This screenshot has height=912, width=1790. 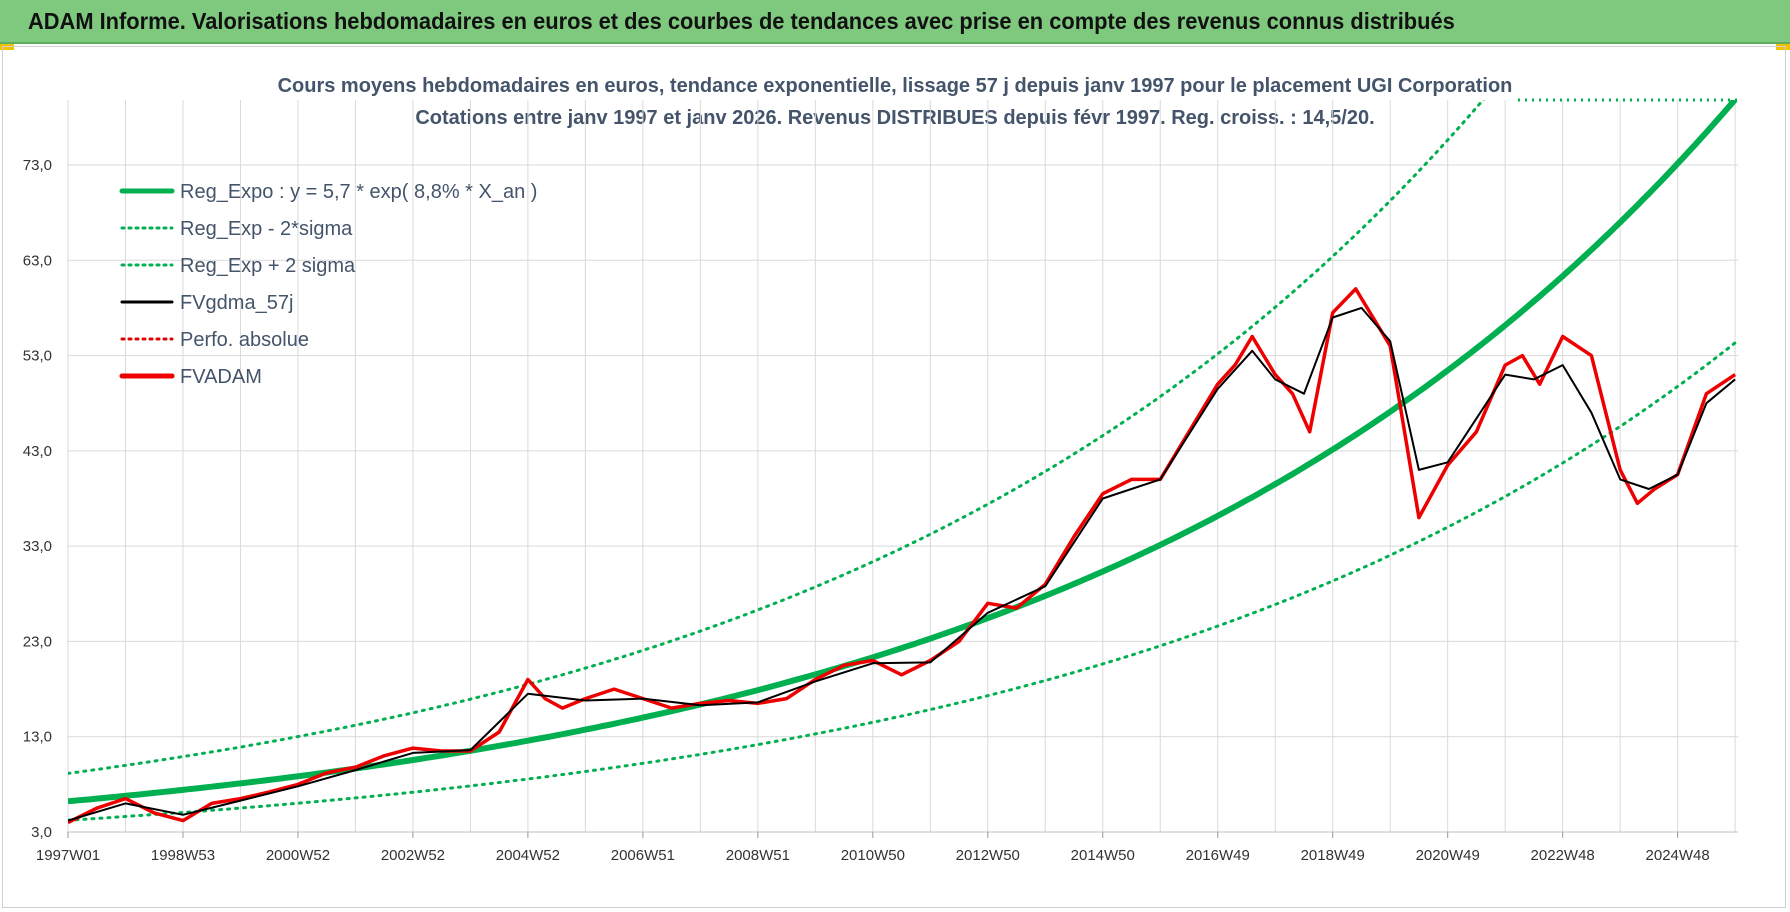 What do you see at coordinates (37, 737) in the screenshot?
I see `y-tick-label: 13,0` at bounding box center [37, 737].